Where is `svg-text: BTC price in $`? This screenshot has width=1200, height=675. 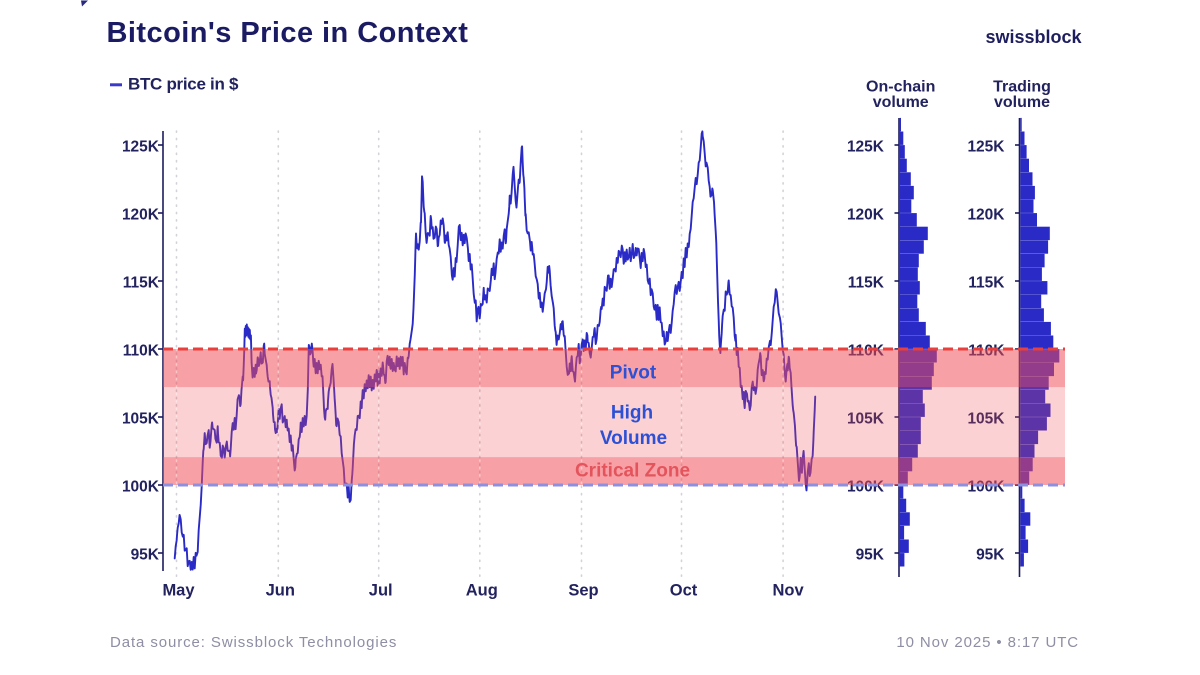
svg-text: BTC price in $ is located at coordinates (183, 84).